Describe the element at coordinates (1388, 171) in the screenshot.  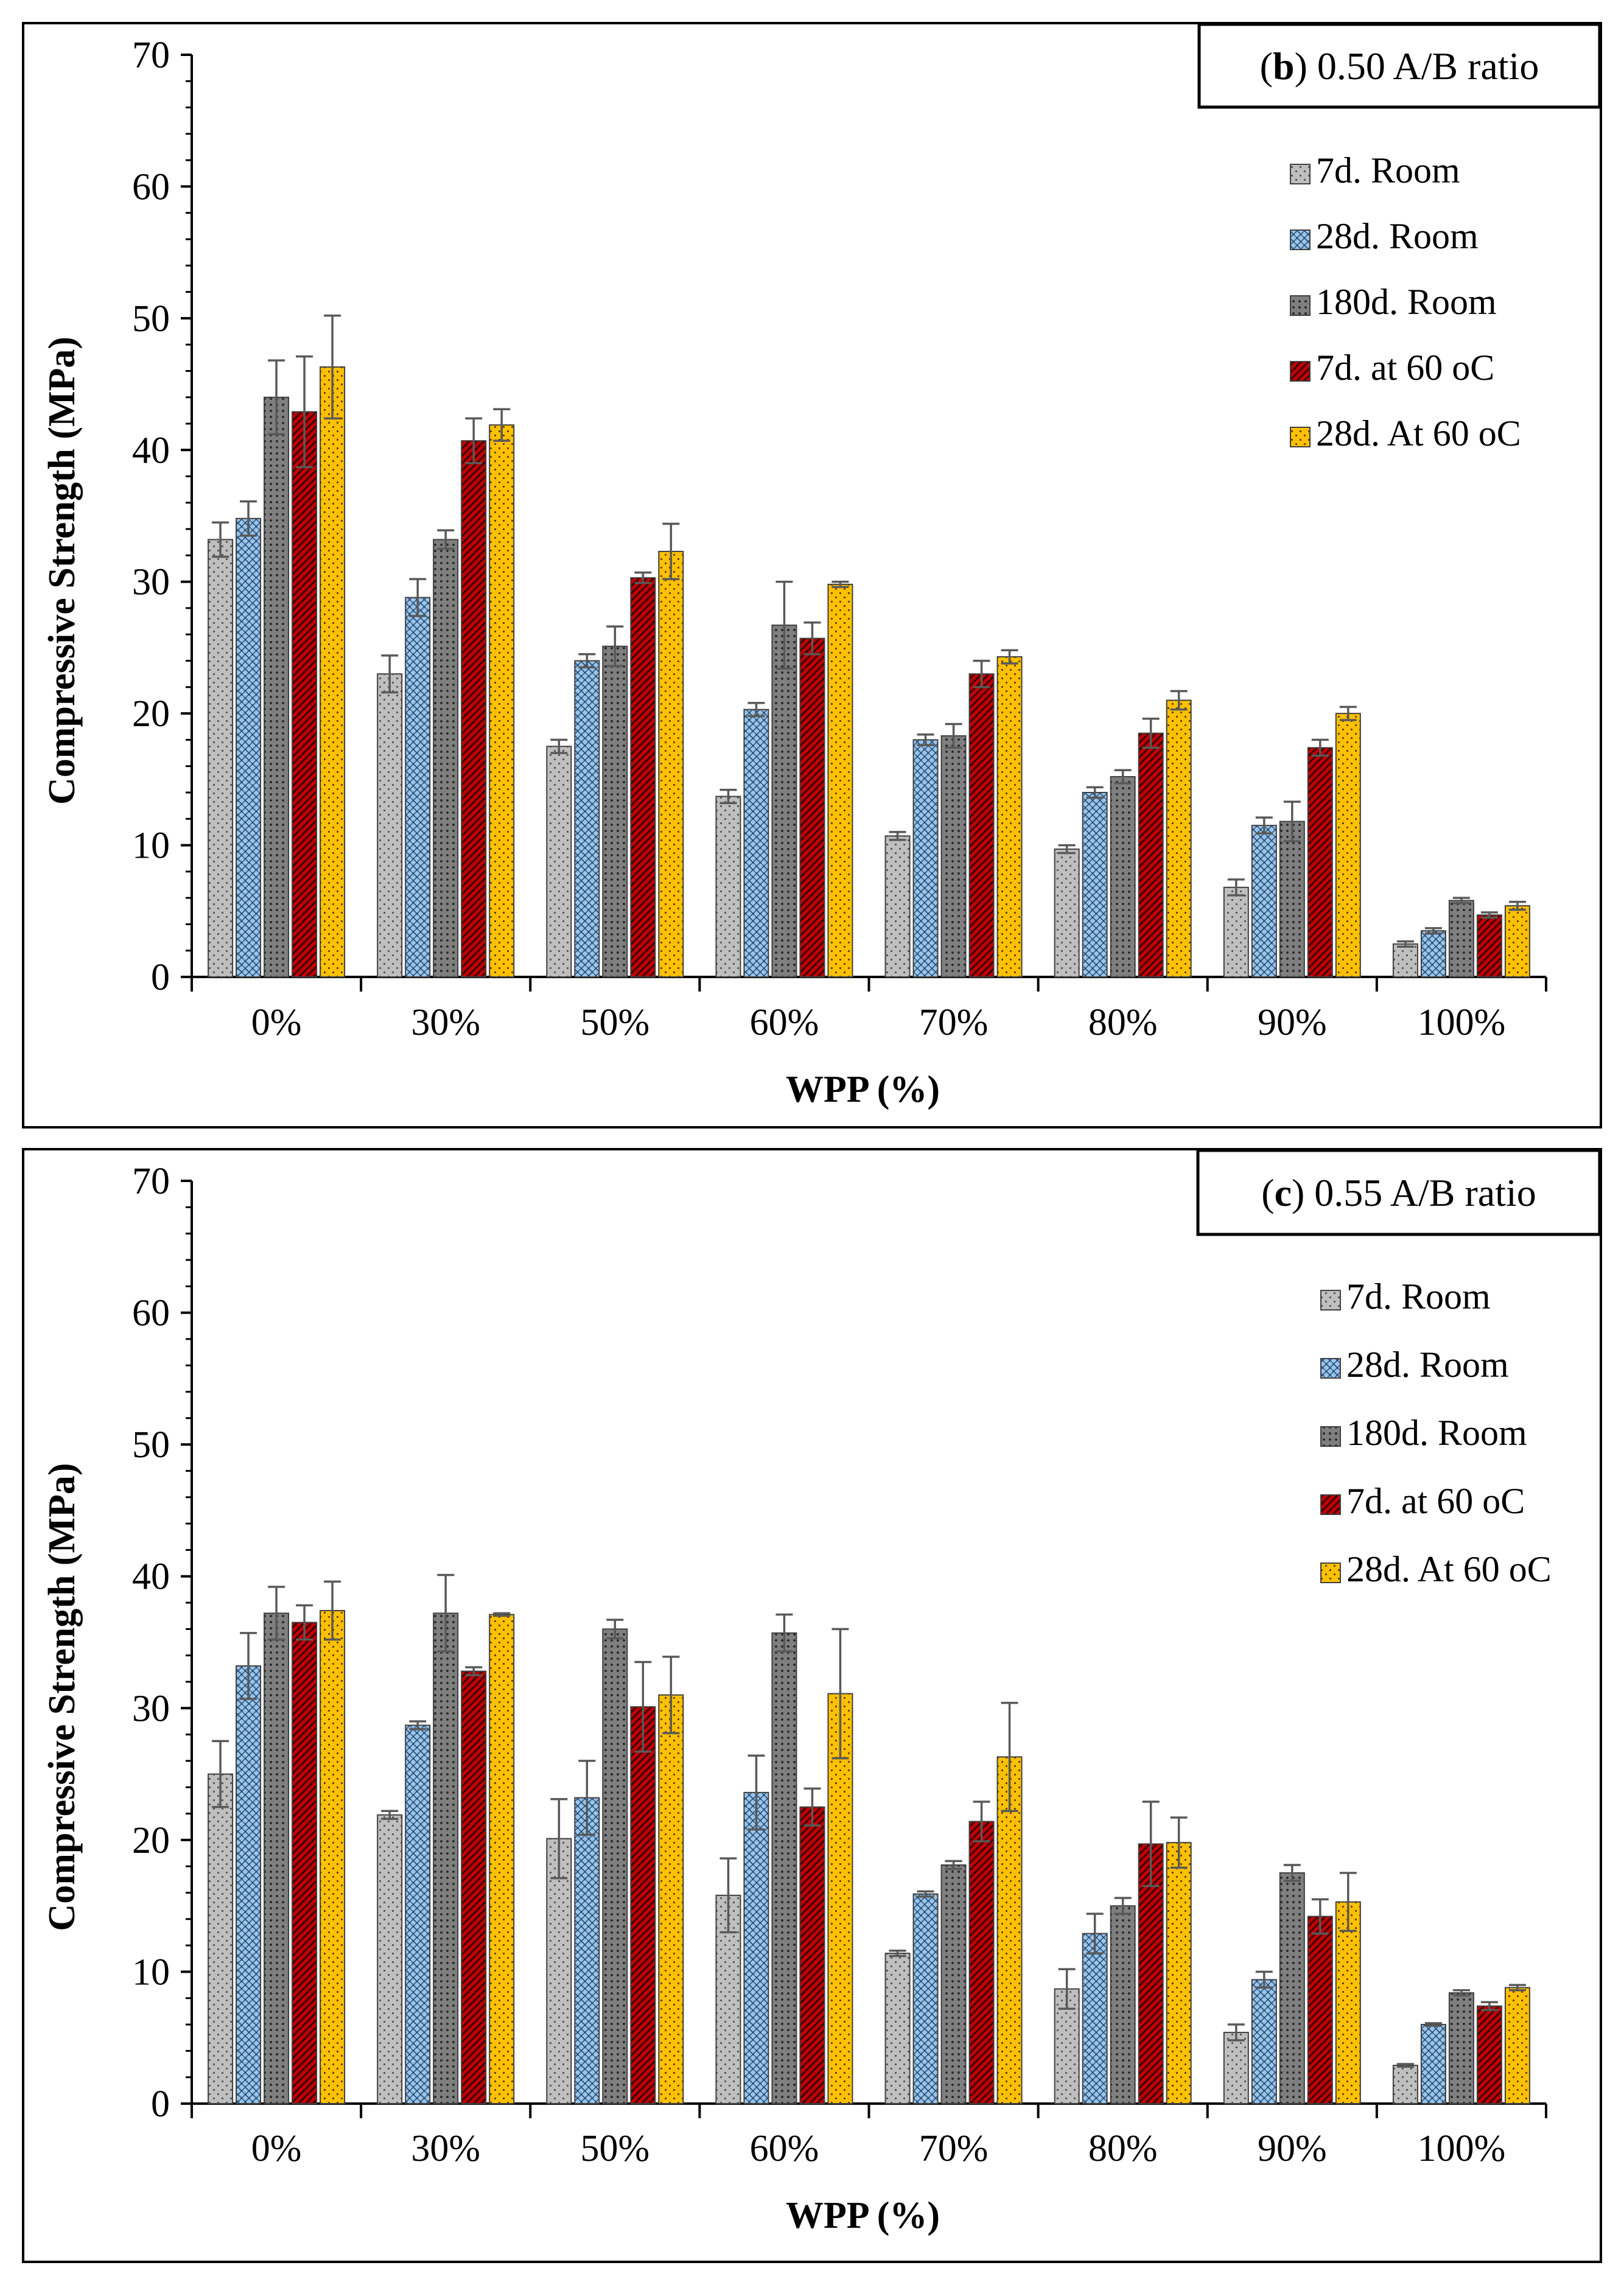
I see `chart-b-legend-label: 7d. Room` at that location.